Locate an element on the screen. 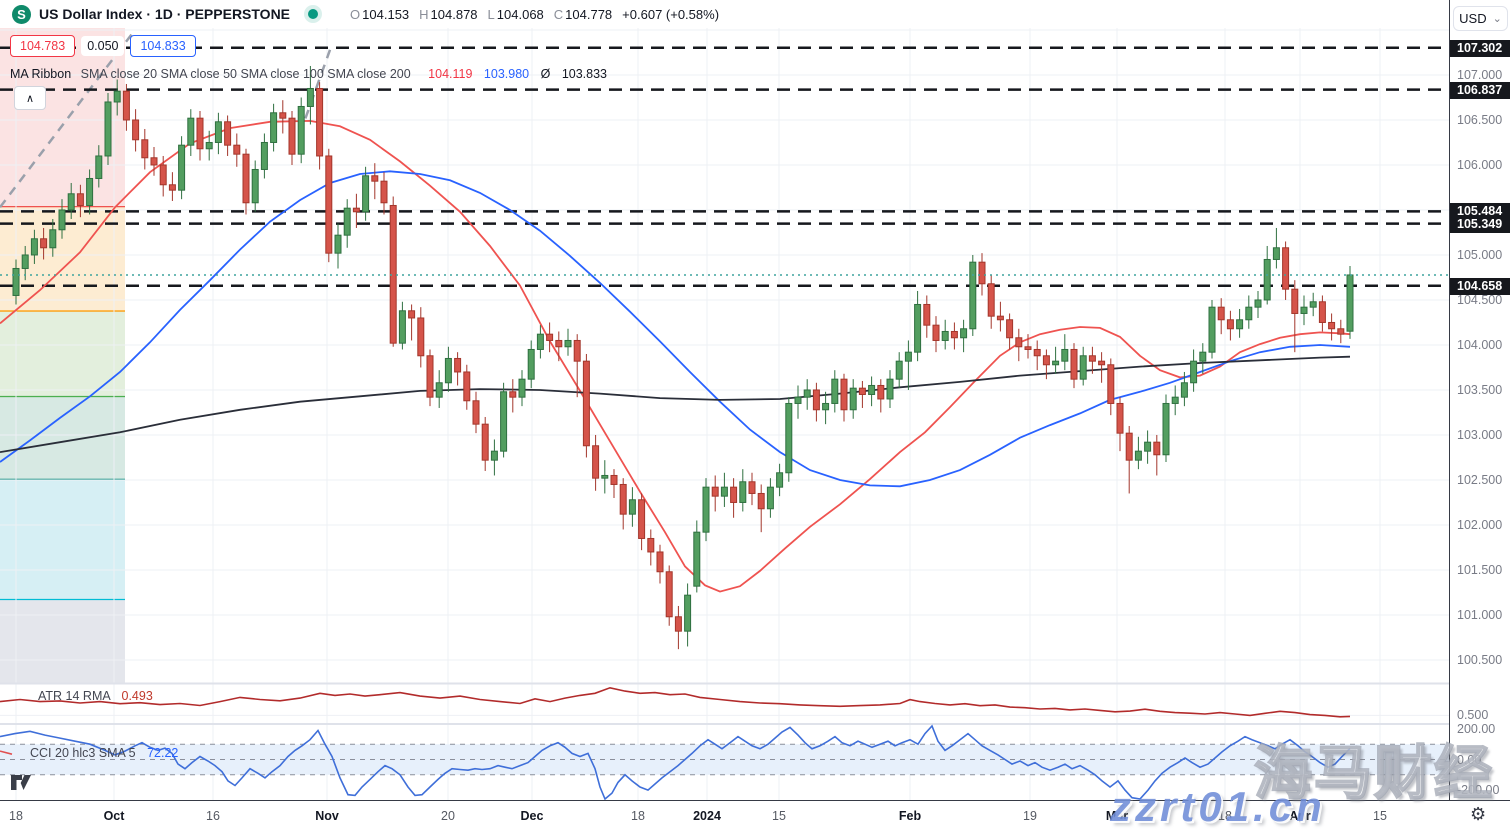 This screenshot has width=1510, height=833. price-label-range: 0.050 is located at coordinates (103, 46).